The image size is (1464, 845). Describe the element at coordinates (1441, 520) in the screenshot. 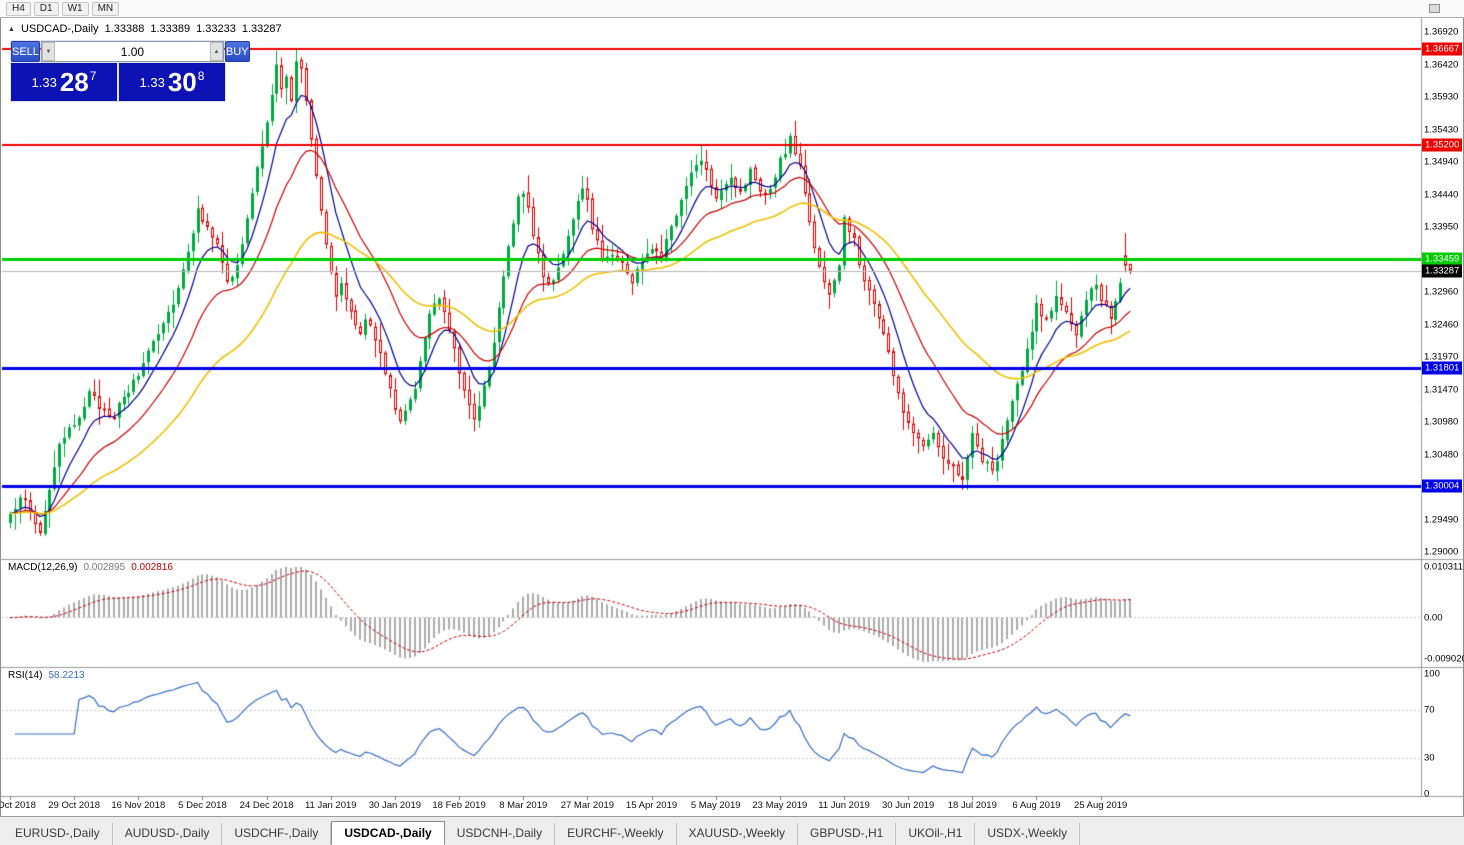

I see `price-axis-tick: 1.29490` at that location.